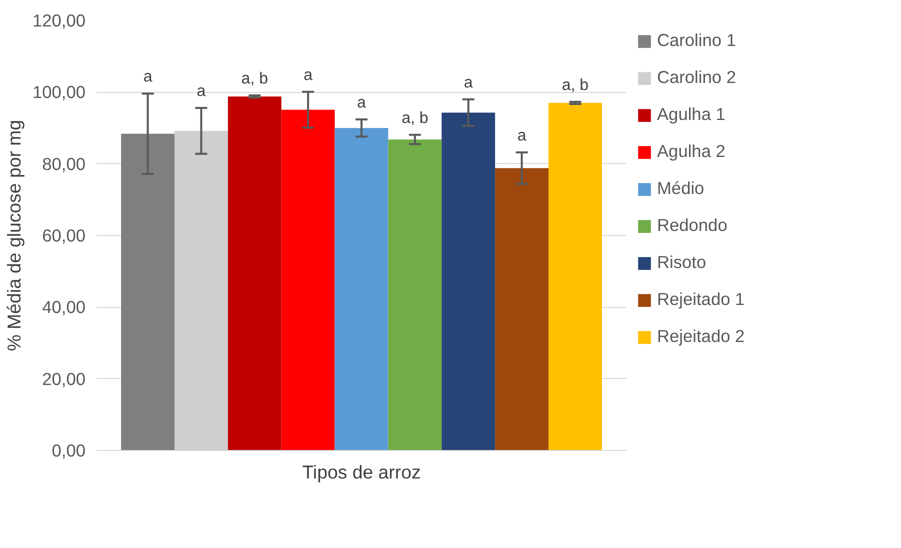  I want to click on y-tick-label: 60,00, so click(64, 236).